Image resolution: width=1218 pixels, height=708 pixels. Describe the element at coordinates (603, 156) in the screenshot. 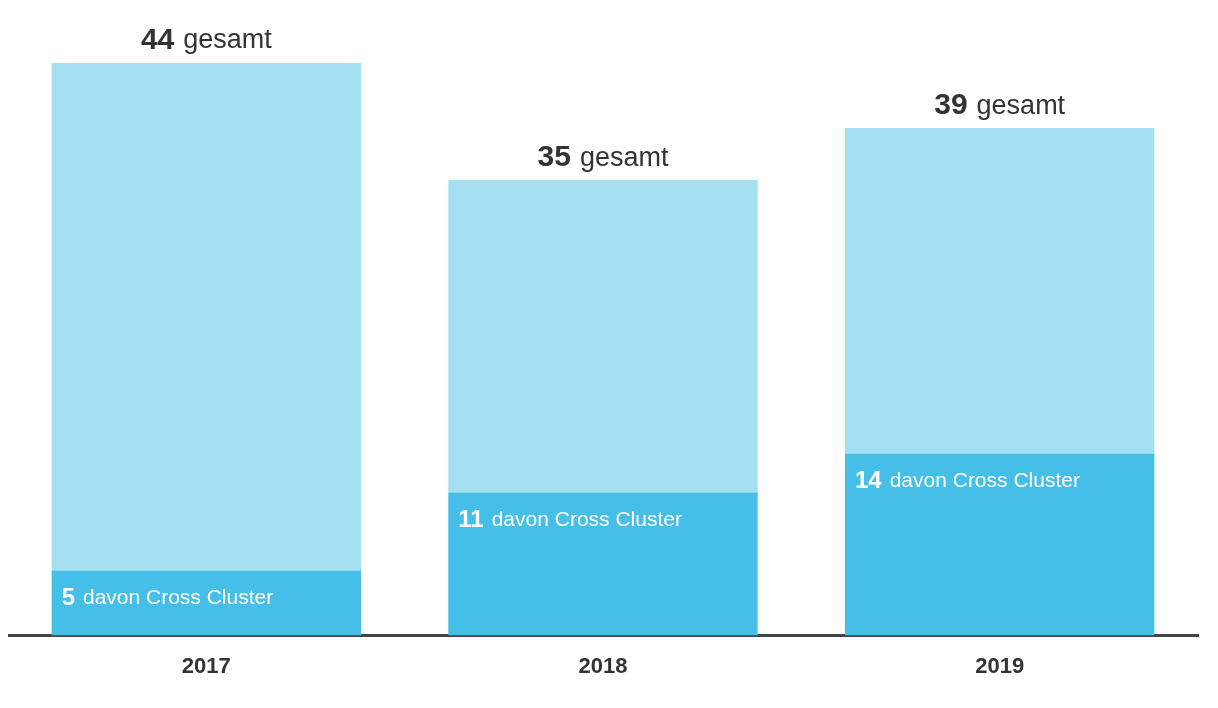

I see `total-label: 35 gesamt` at that location.